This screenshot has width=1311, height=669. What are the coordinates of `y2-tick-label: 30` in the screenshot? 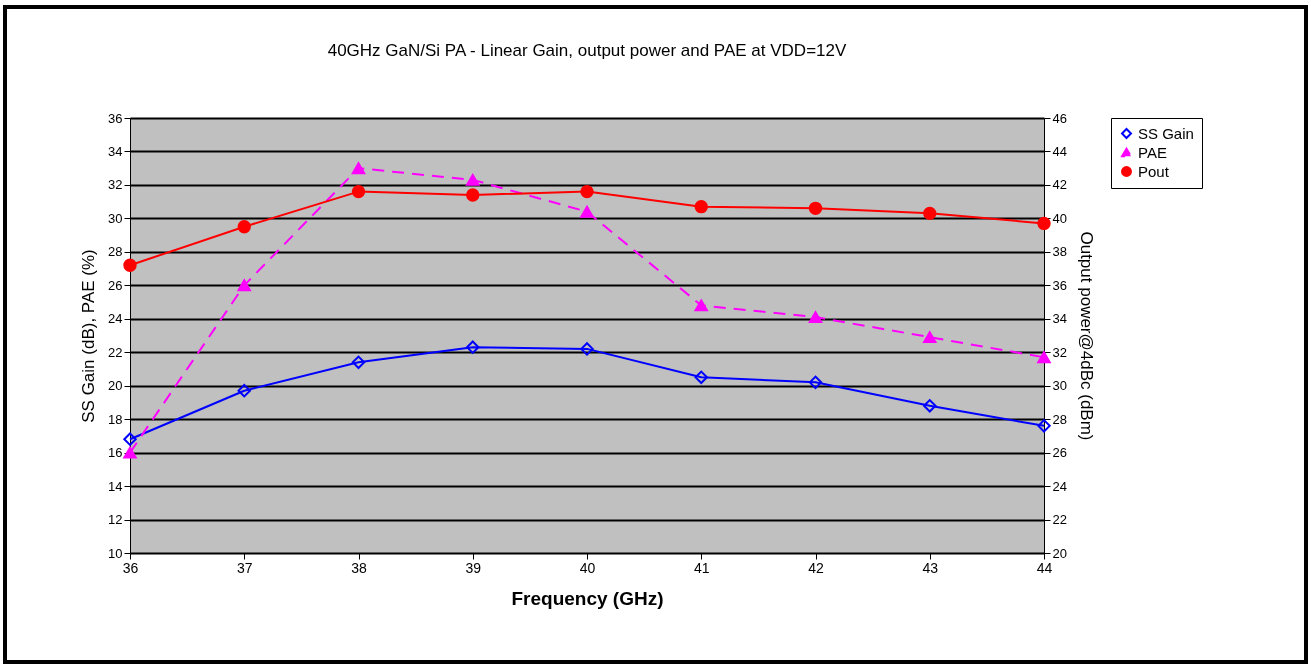 It's located at (1059, 386).